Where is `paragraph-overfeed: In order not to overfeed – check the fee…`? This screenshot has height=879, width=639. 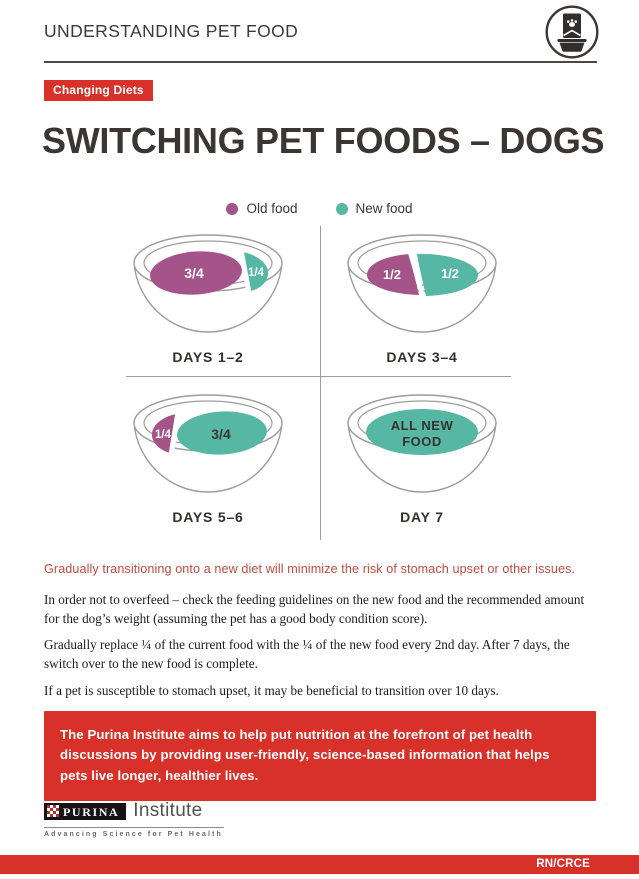 paragraph-overfeed: In order not to overfeed – check the fee… is located at coordinates (314, 609).